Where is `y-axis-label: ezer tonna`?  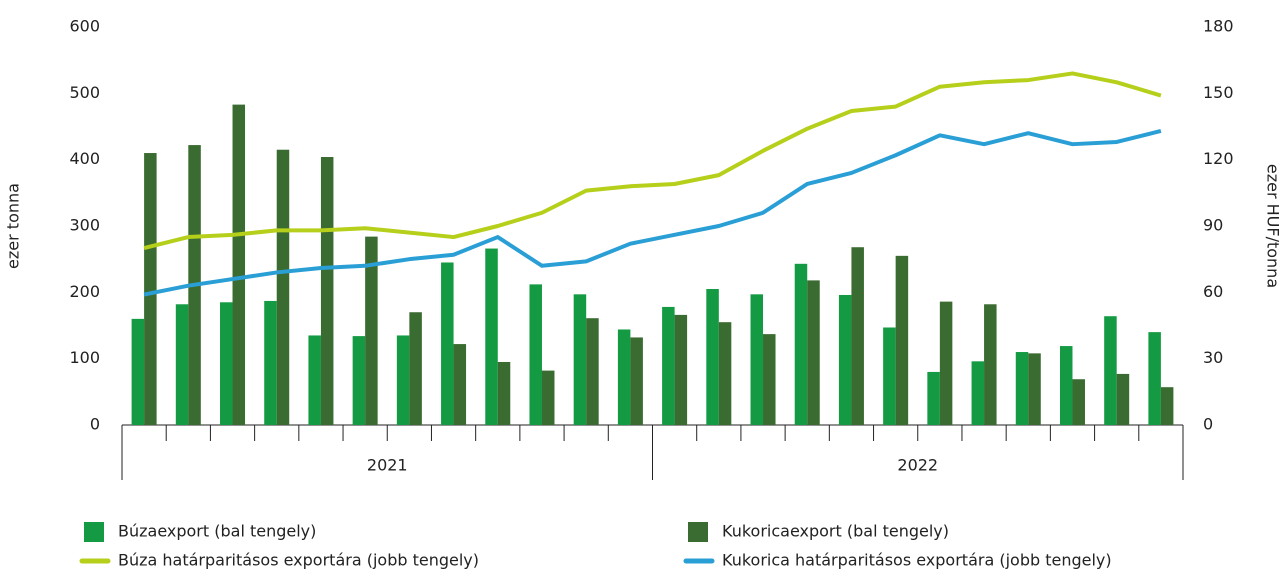
y-axis-label: ezer tonna is located at coordinates (13, 226).